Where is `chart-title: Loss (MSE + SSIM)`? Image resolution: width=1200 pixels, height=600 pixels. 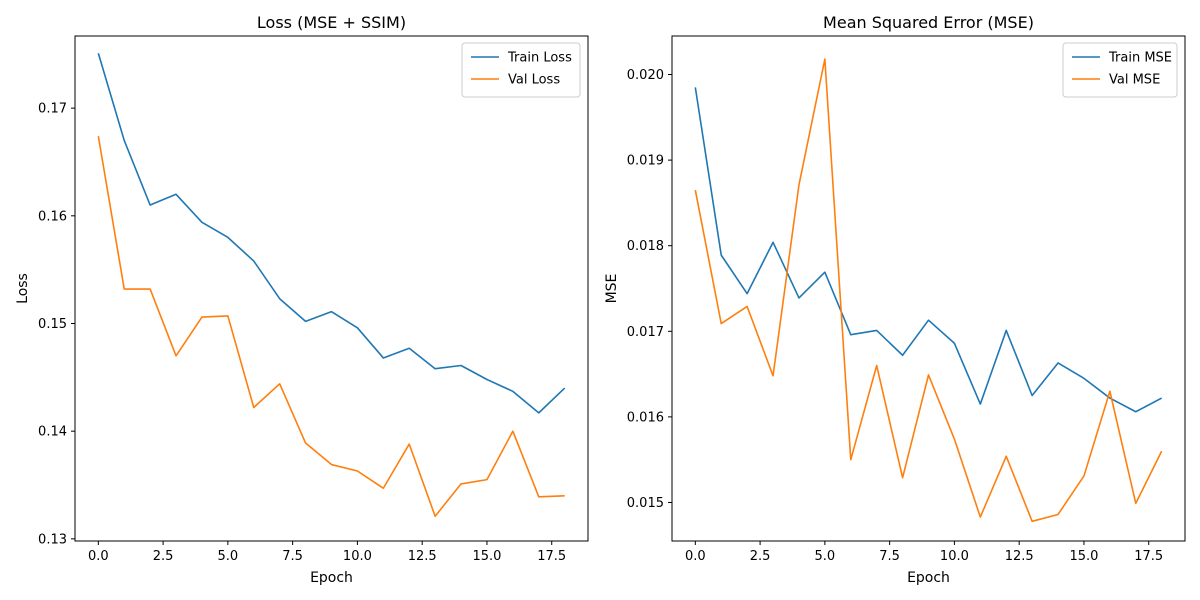 chart-title: Loss (MSE + SSIM) is located at coordinates (331, 22).